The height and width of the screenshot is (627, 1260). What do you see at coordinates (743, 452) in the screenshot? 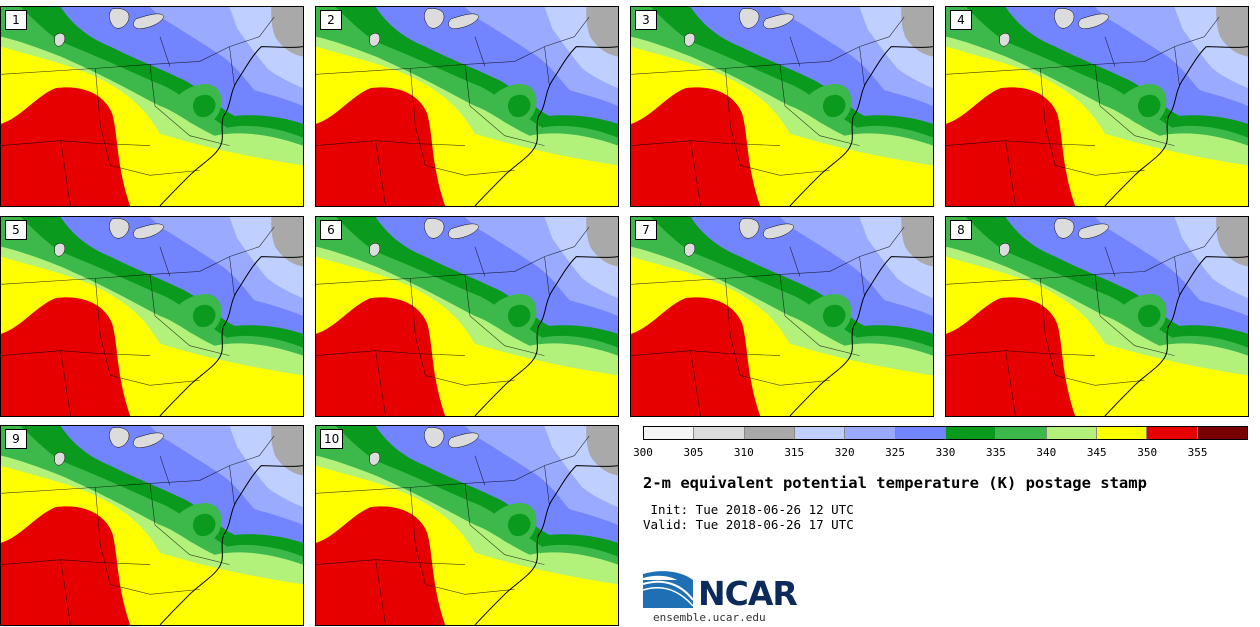
I see `colorbar-tick-label: 310` at bounding box center [743, 452].